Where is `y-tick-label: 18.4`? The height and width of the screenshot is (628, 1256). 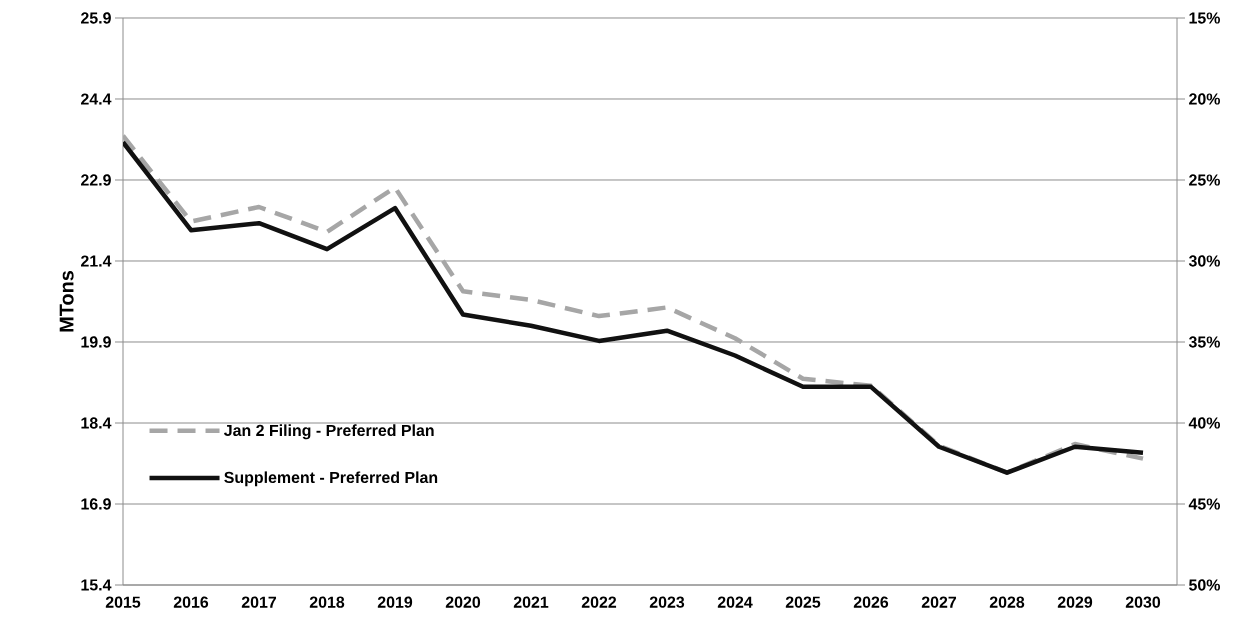 y-tick-label: 18.4 is located at coordinates (96, 423).